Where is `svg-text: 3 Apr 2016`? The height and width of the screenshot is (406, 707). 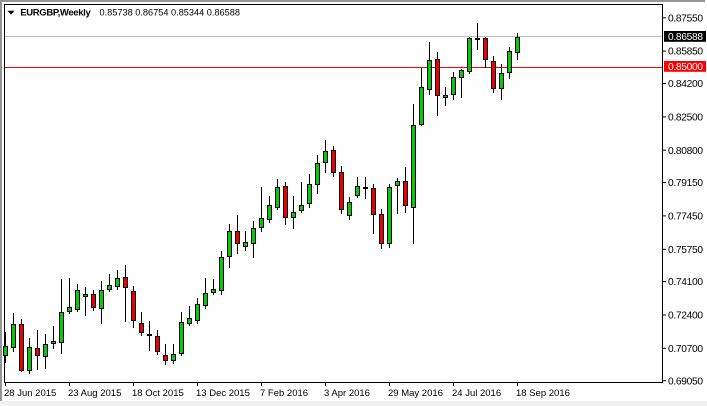
svg-text: 3 Apr 2016 is located at coordinates (347, 393).